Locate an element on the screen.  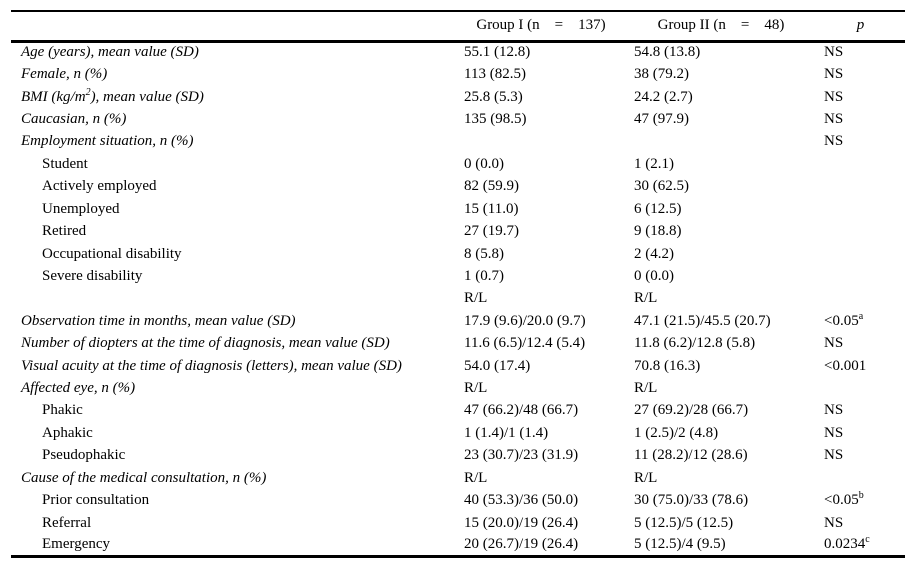
group1-value: 40 (53.3)/36 (50.0) is located at coordinates (521, 500).